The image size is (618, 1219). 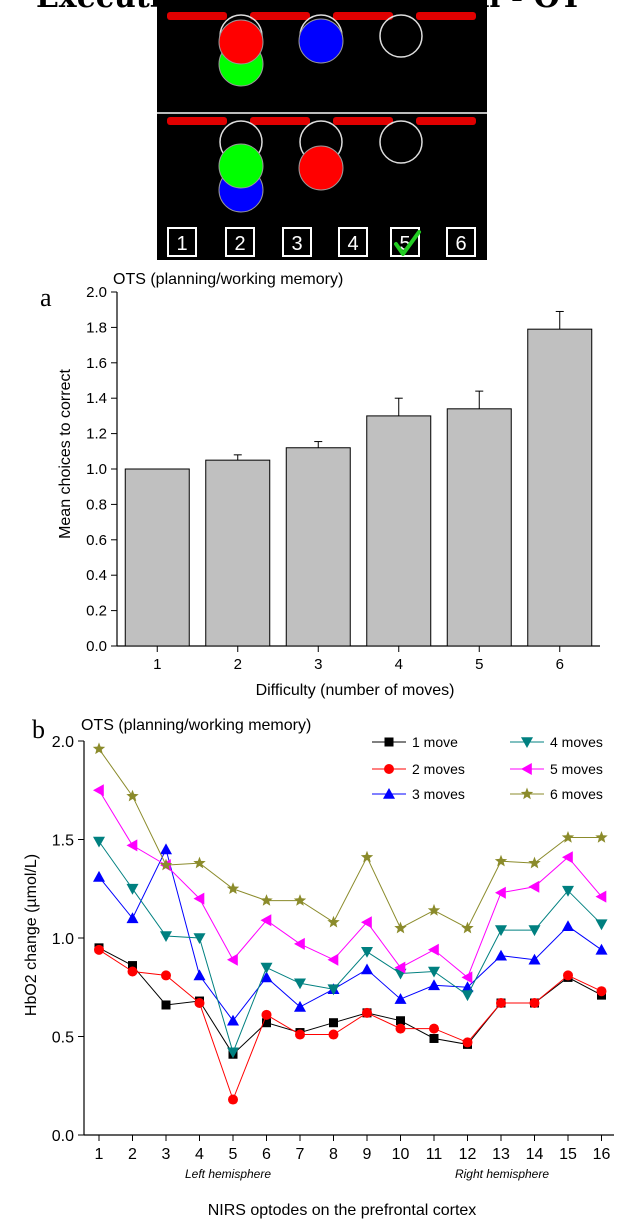 What do you see at coordinates (322, 130) in the screenshot?
I see `task-display: 1 2 3 4 5 6` at bounding box center [322, 130].